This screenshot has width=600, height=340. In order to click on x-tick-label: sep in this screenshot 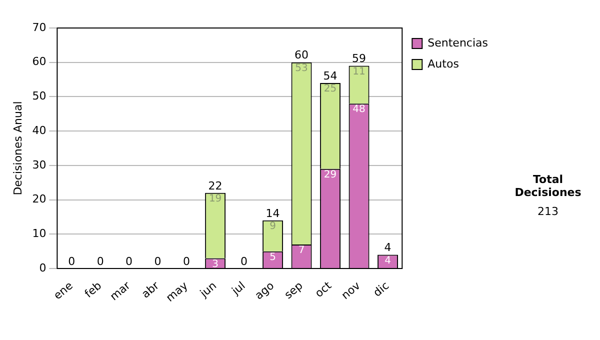, I will do `click(294, 290)`.